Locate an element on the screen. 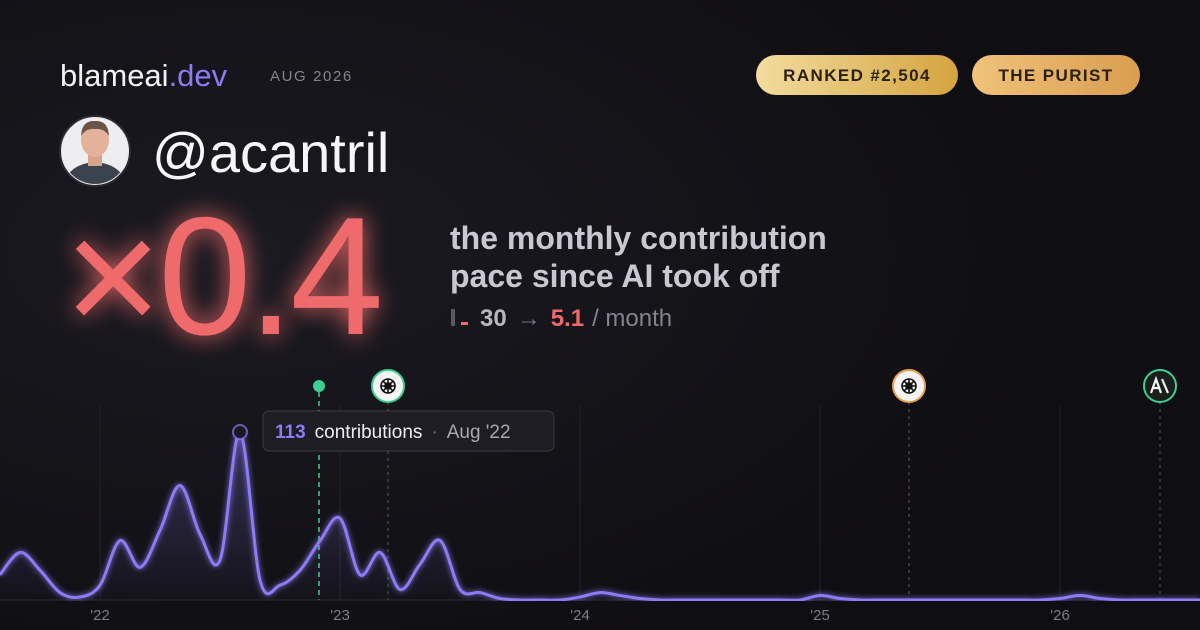  rank-badge is located at coordinates (857, 75).